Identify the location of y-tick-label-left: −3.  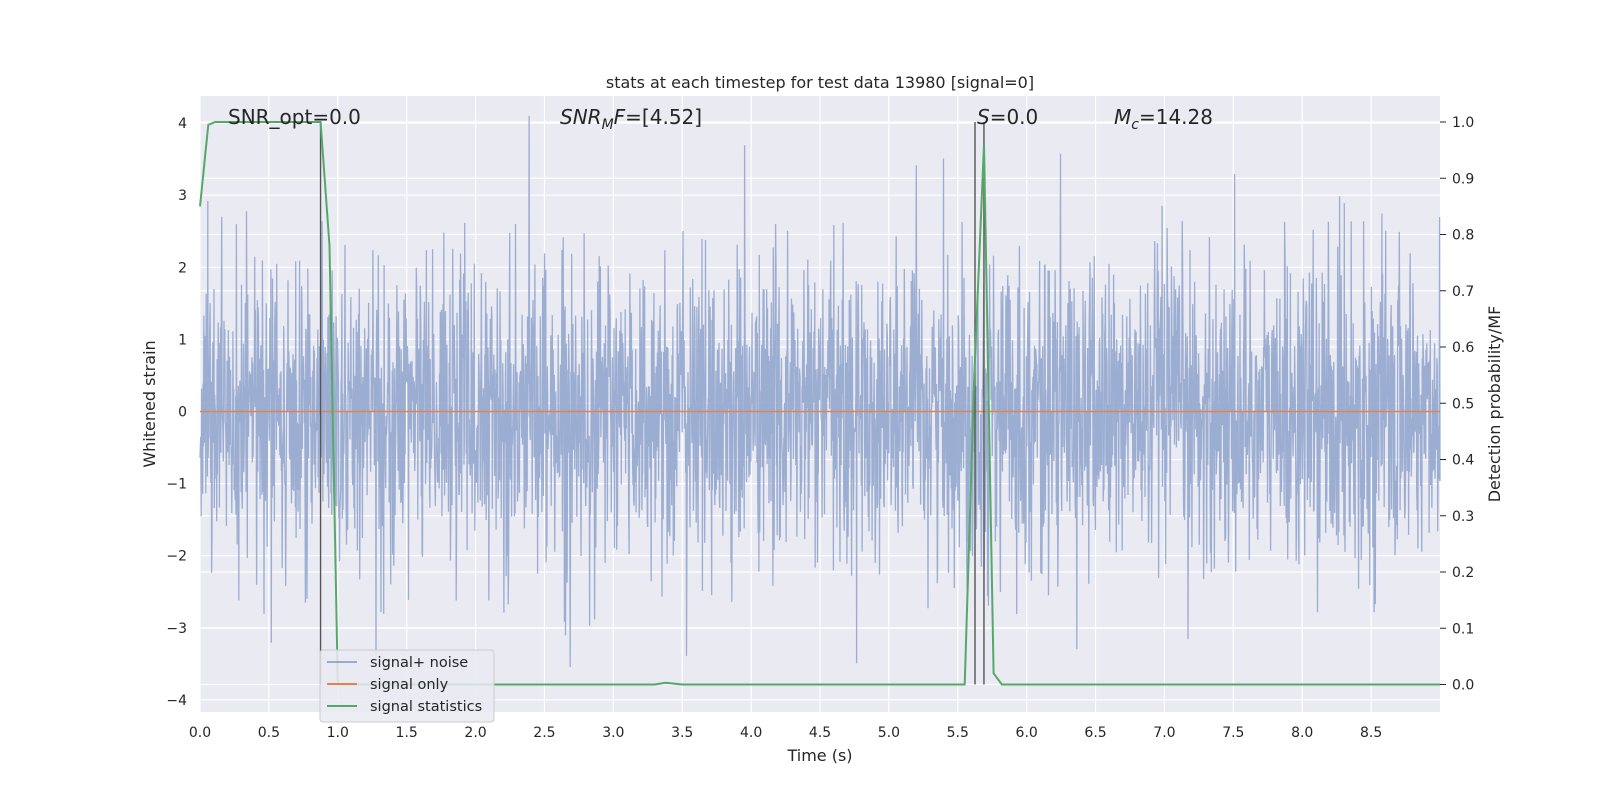
(176, 629).